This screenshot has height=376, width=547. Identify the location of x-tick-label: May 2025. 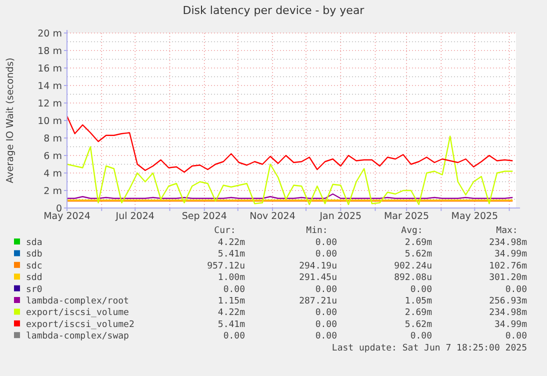
(474, 216).